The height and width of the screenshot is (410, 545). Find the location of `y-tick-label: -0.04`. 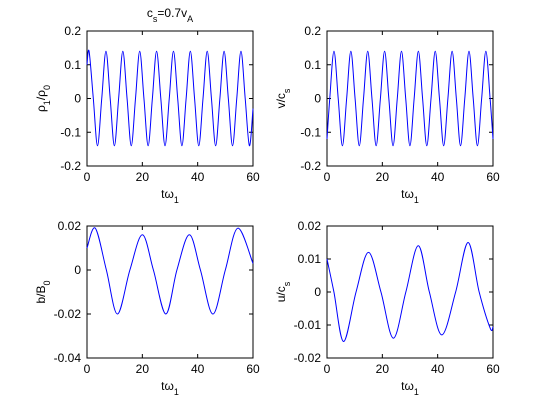

y-tick-label: -0.04 is located at coordinates (68, 358).